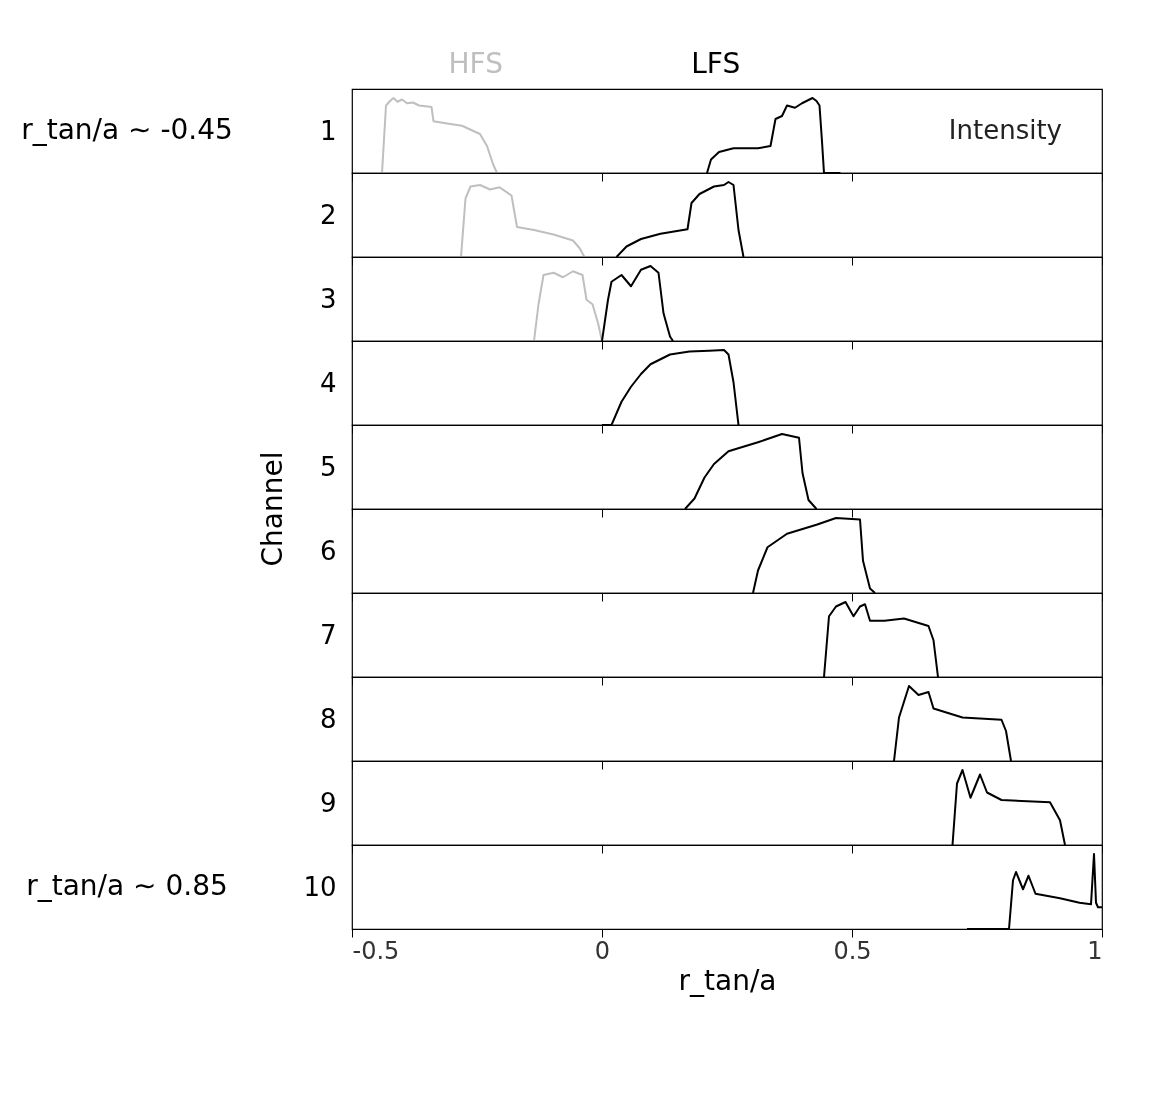 This screenshot has width=1157, height=1107. Describe the element at coordinates (1005, 130) in the screenshot. I see `annotation: Intensity` at that location.